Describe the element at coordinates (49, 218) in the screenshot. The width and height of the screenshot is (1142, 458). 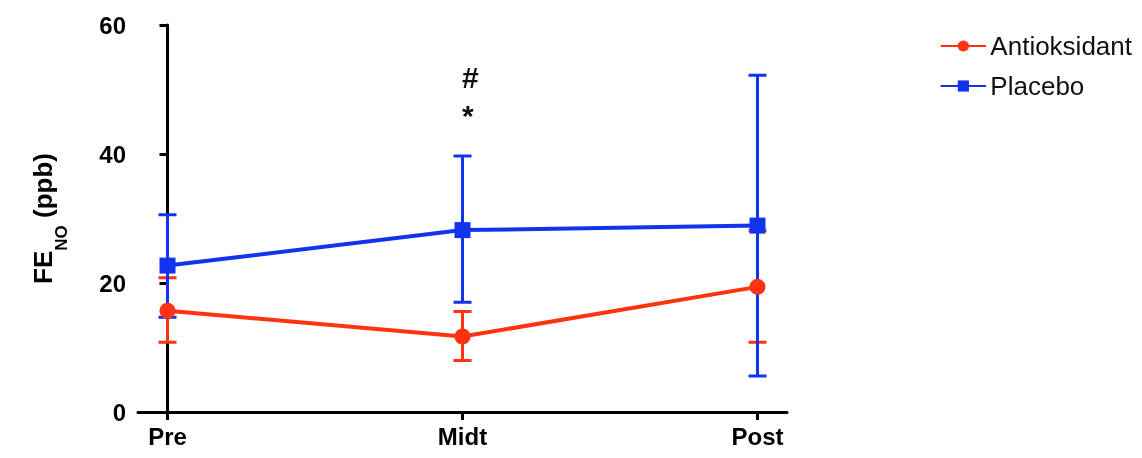
I see `y-axis-title: FENO (ppb)` at that location.